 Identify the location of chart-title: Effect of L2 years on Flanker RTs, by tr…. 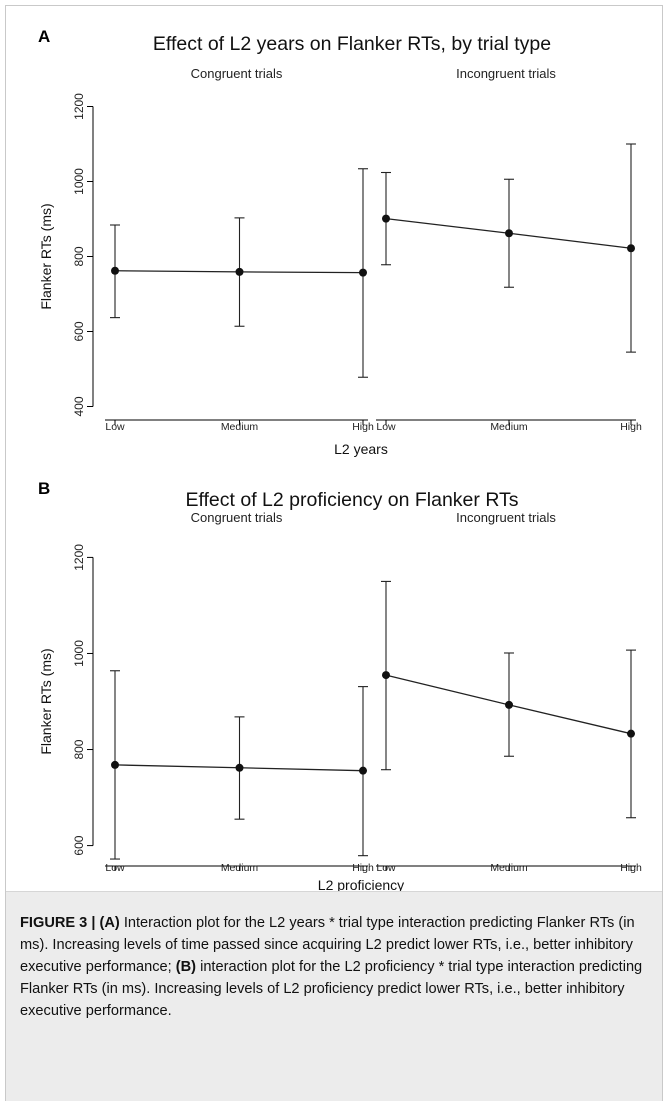
(352, 44).